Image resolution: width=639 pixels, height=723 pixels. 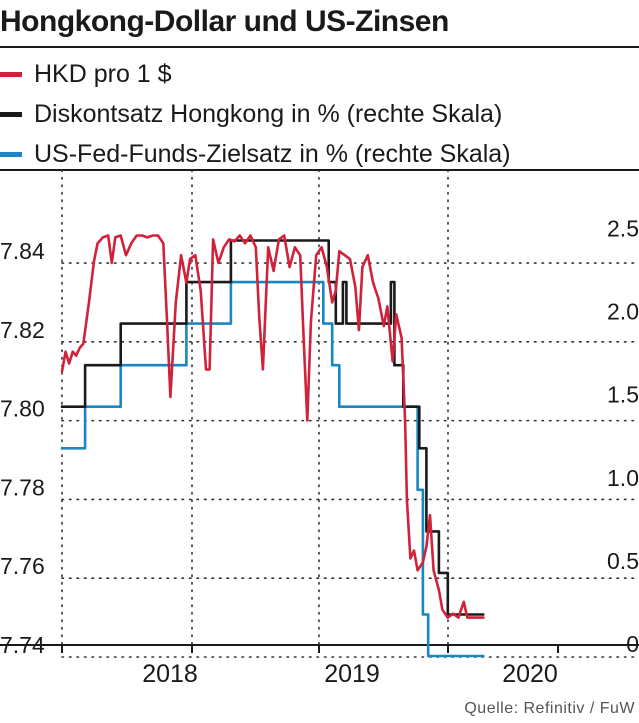 What do you see at coordinates (623, 312) in the screenshot?
I see `right-tick-label: 2.0` at bounding box center [623, 312].